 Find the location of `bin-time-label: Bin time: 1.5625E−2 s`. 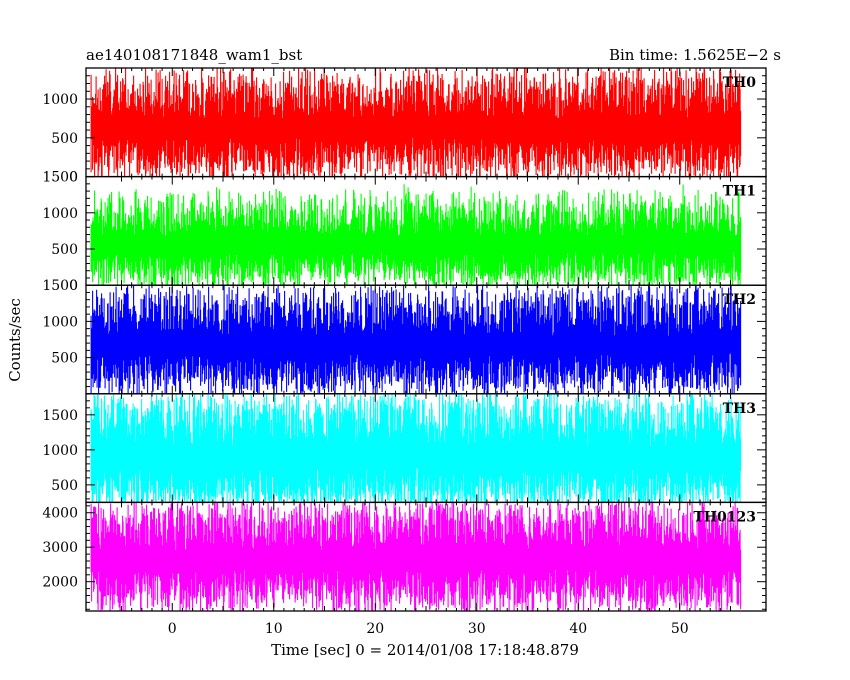

bin-time-label: Bin time: 1.5625E−2 s is located at coordinates (695, 55).